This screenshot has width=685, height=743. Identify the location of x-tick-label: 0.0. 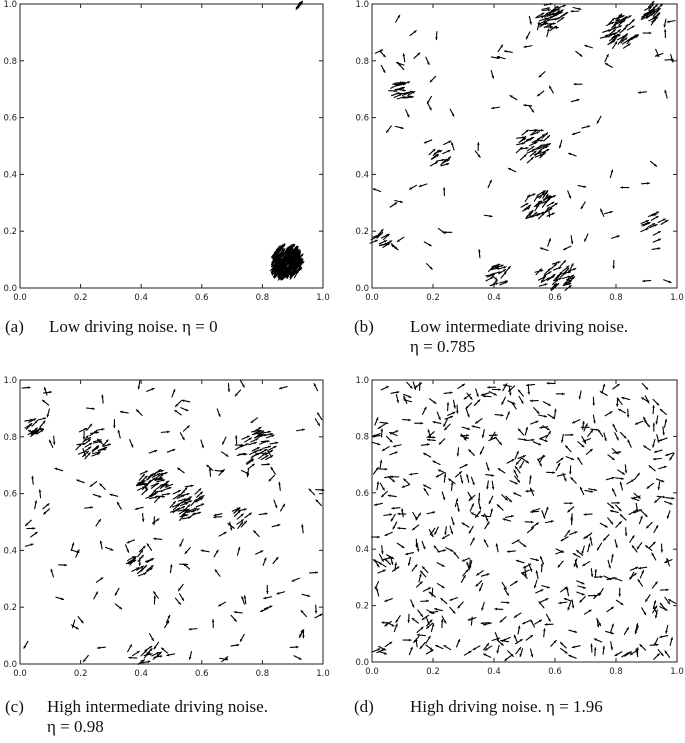
(372, 298).